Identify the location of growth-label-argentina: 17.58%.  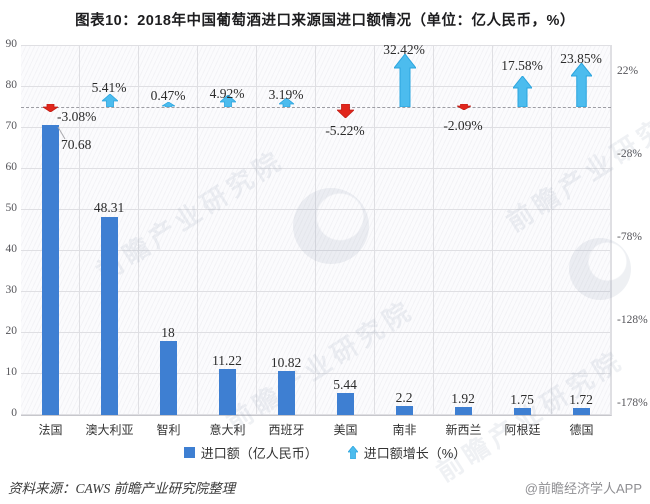
(522, 65).